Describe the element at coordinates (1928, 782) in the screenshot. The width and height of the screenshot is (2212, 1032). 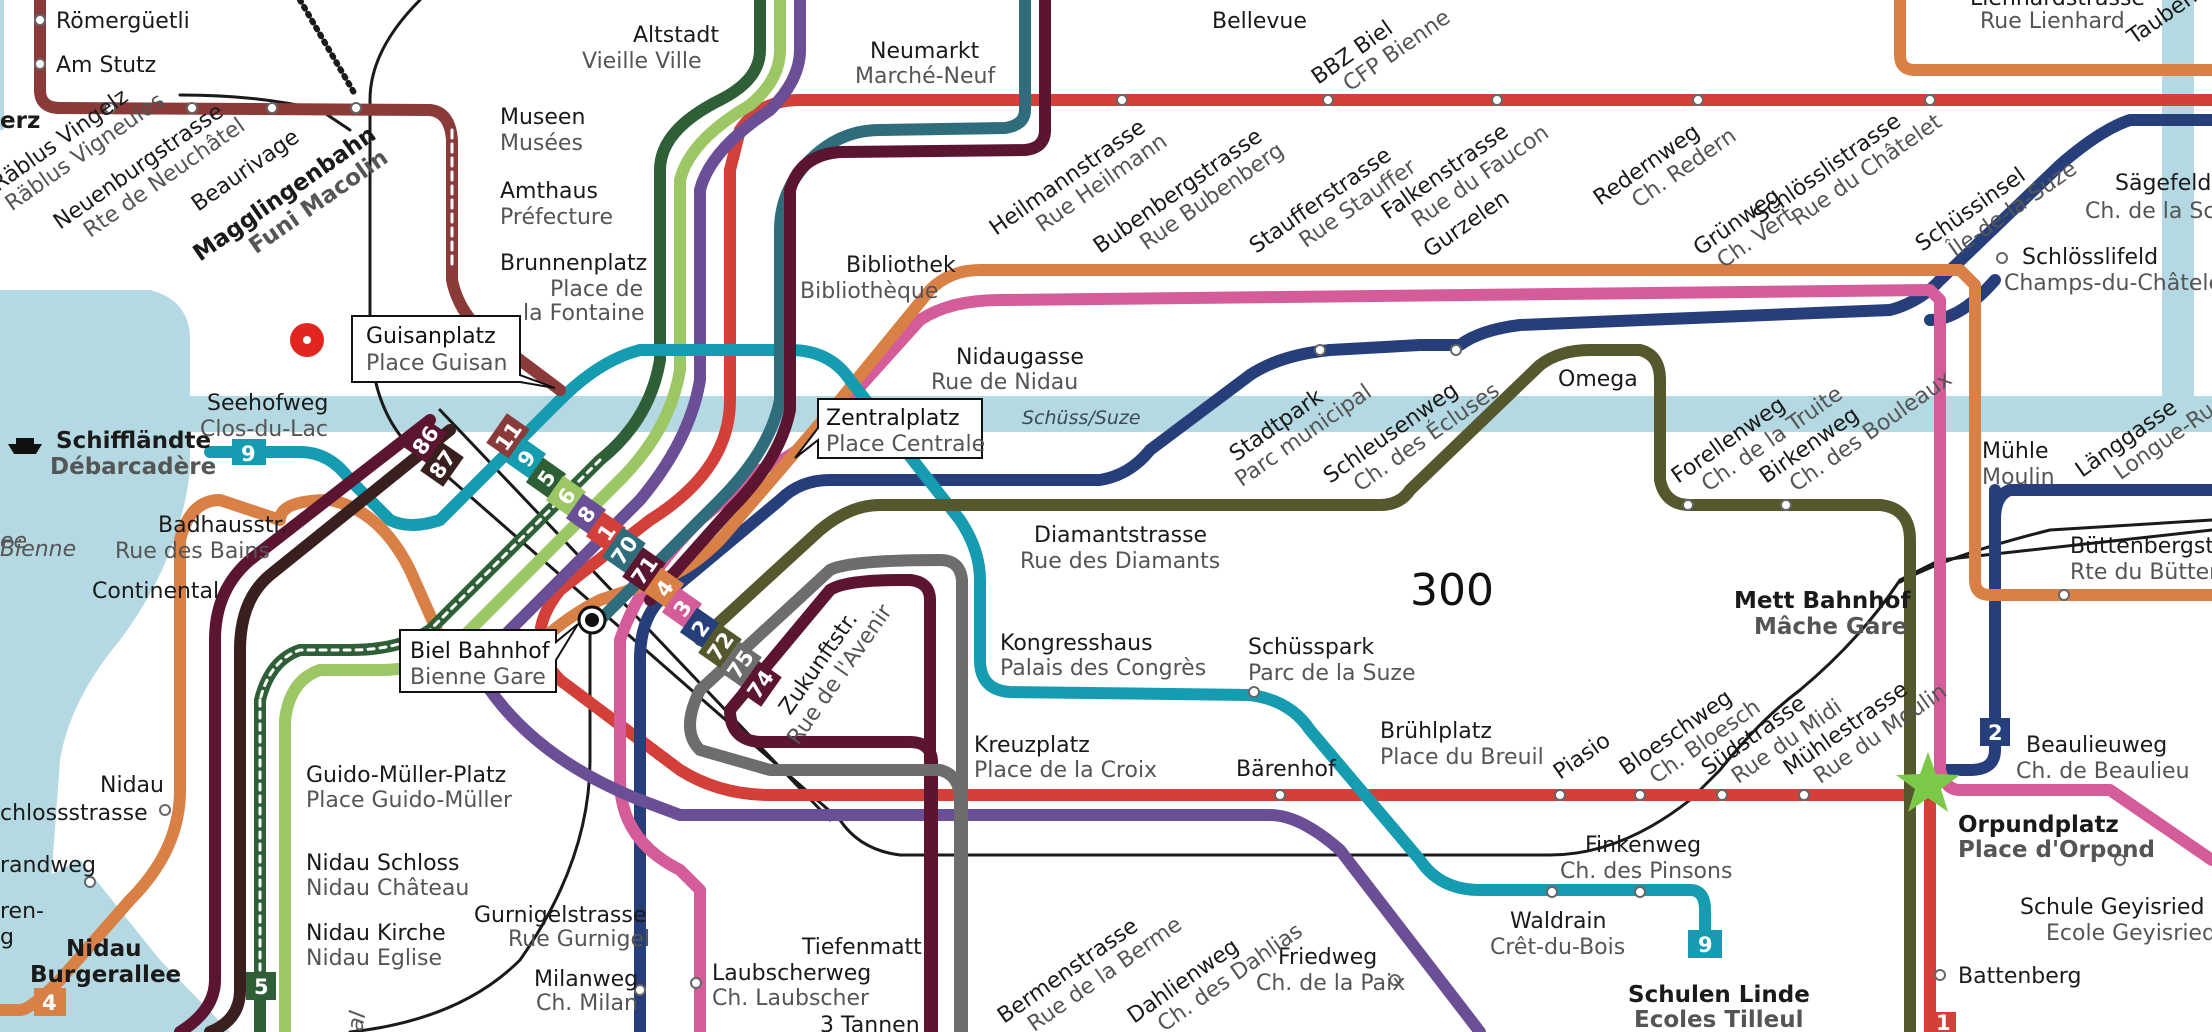
I see `star-icon` at that location.